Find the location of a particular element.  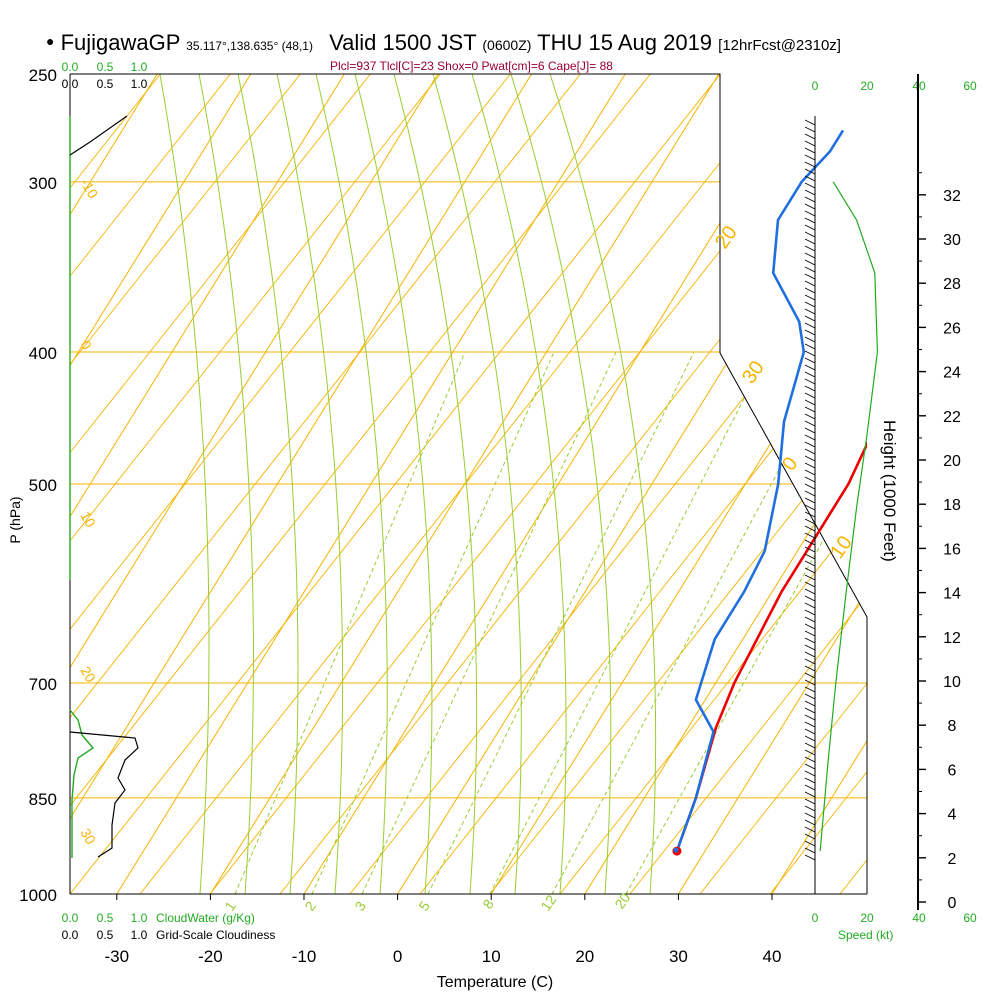

wind-panel: 00202040406060Speed (kt) is located at coordinates (890, 510).